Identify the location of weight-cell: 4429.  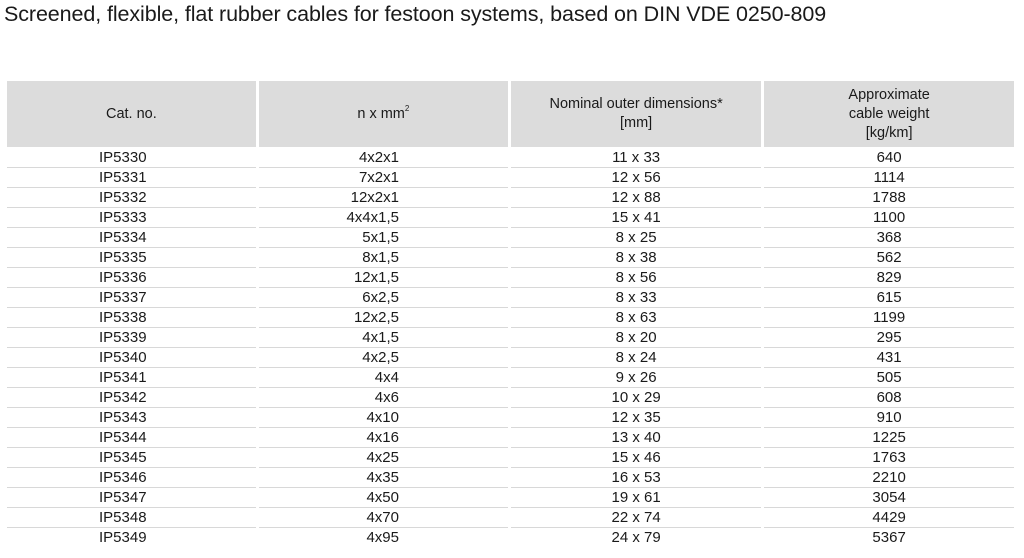
(888, 517).